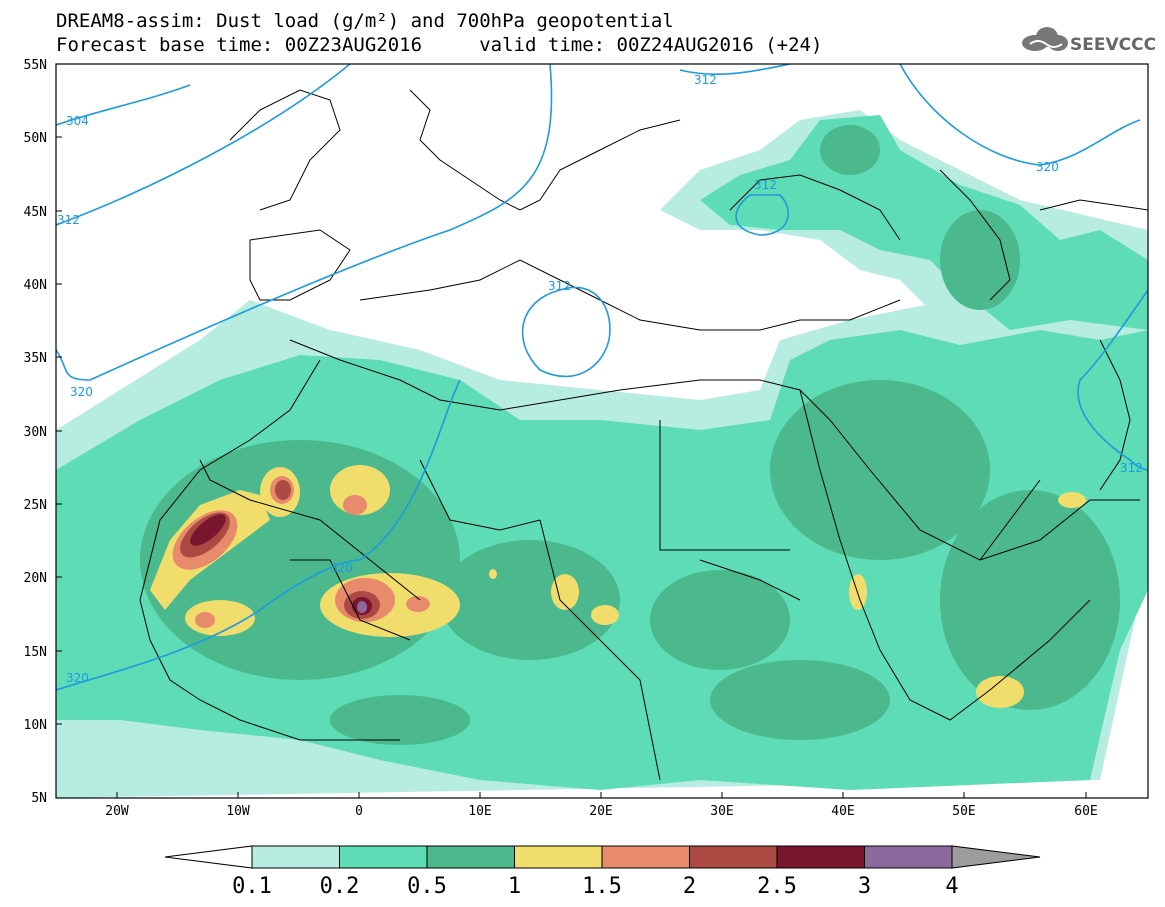 The width and height of the screenshot is (1165, 907). I want to click on colorbar-label: 0.2, so click(340, 886).